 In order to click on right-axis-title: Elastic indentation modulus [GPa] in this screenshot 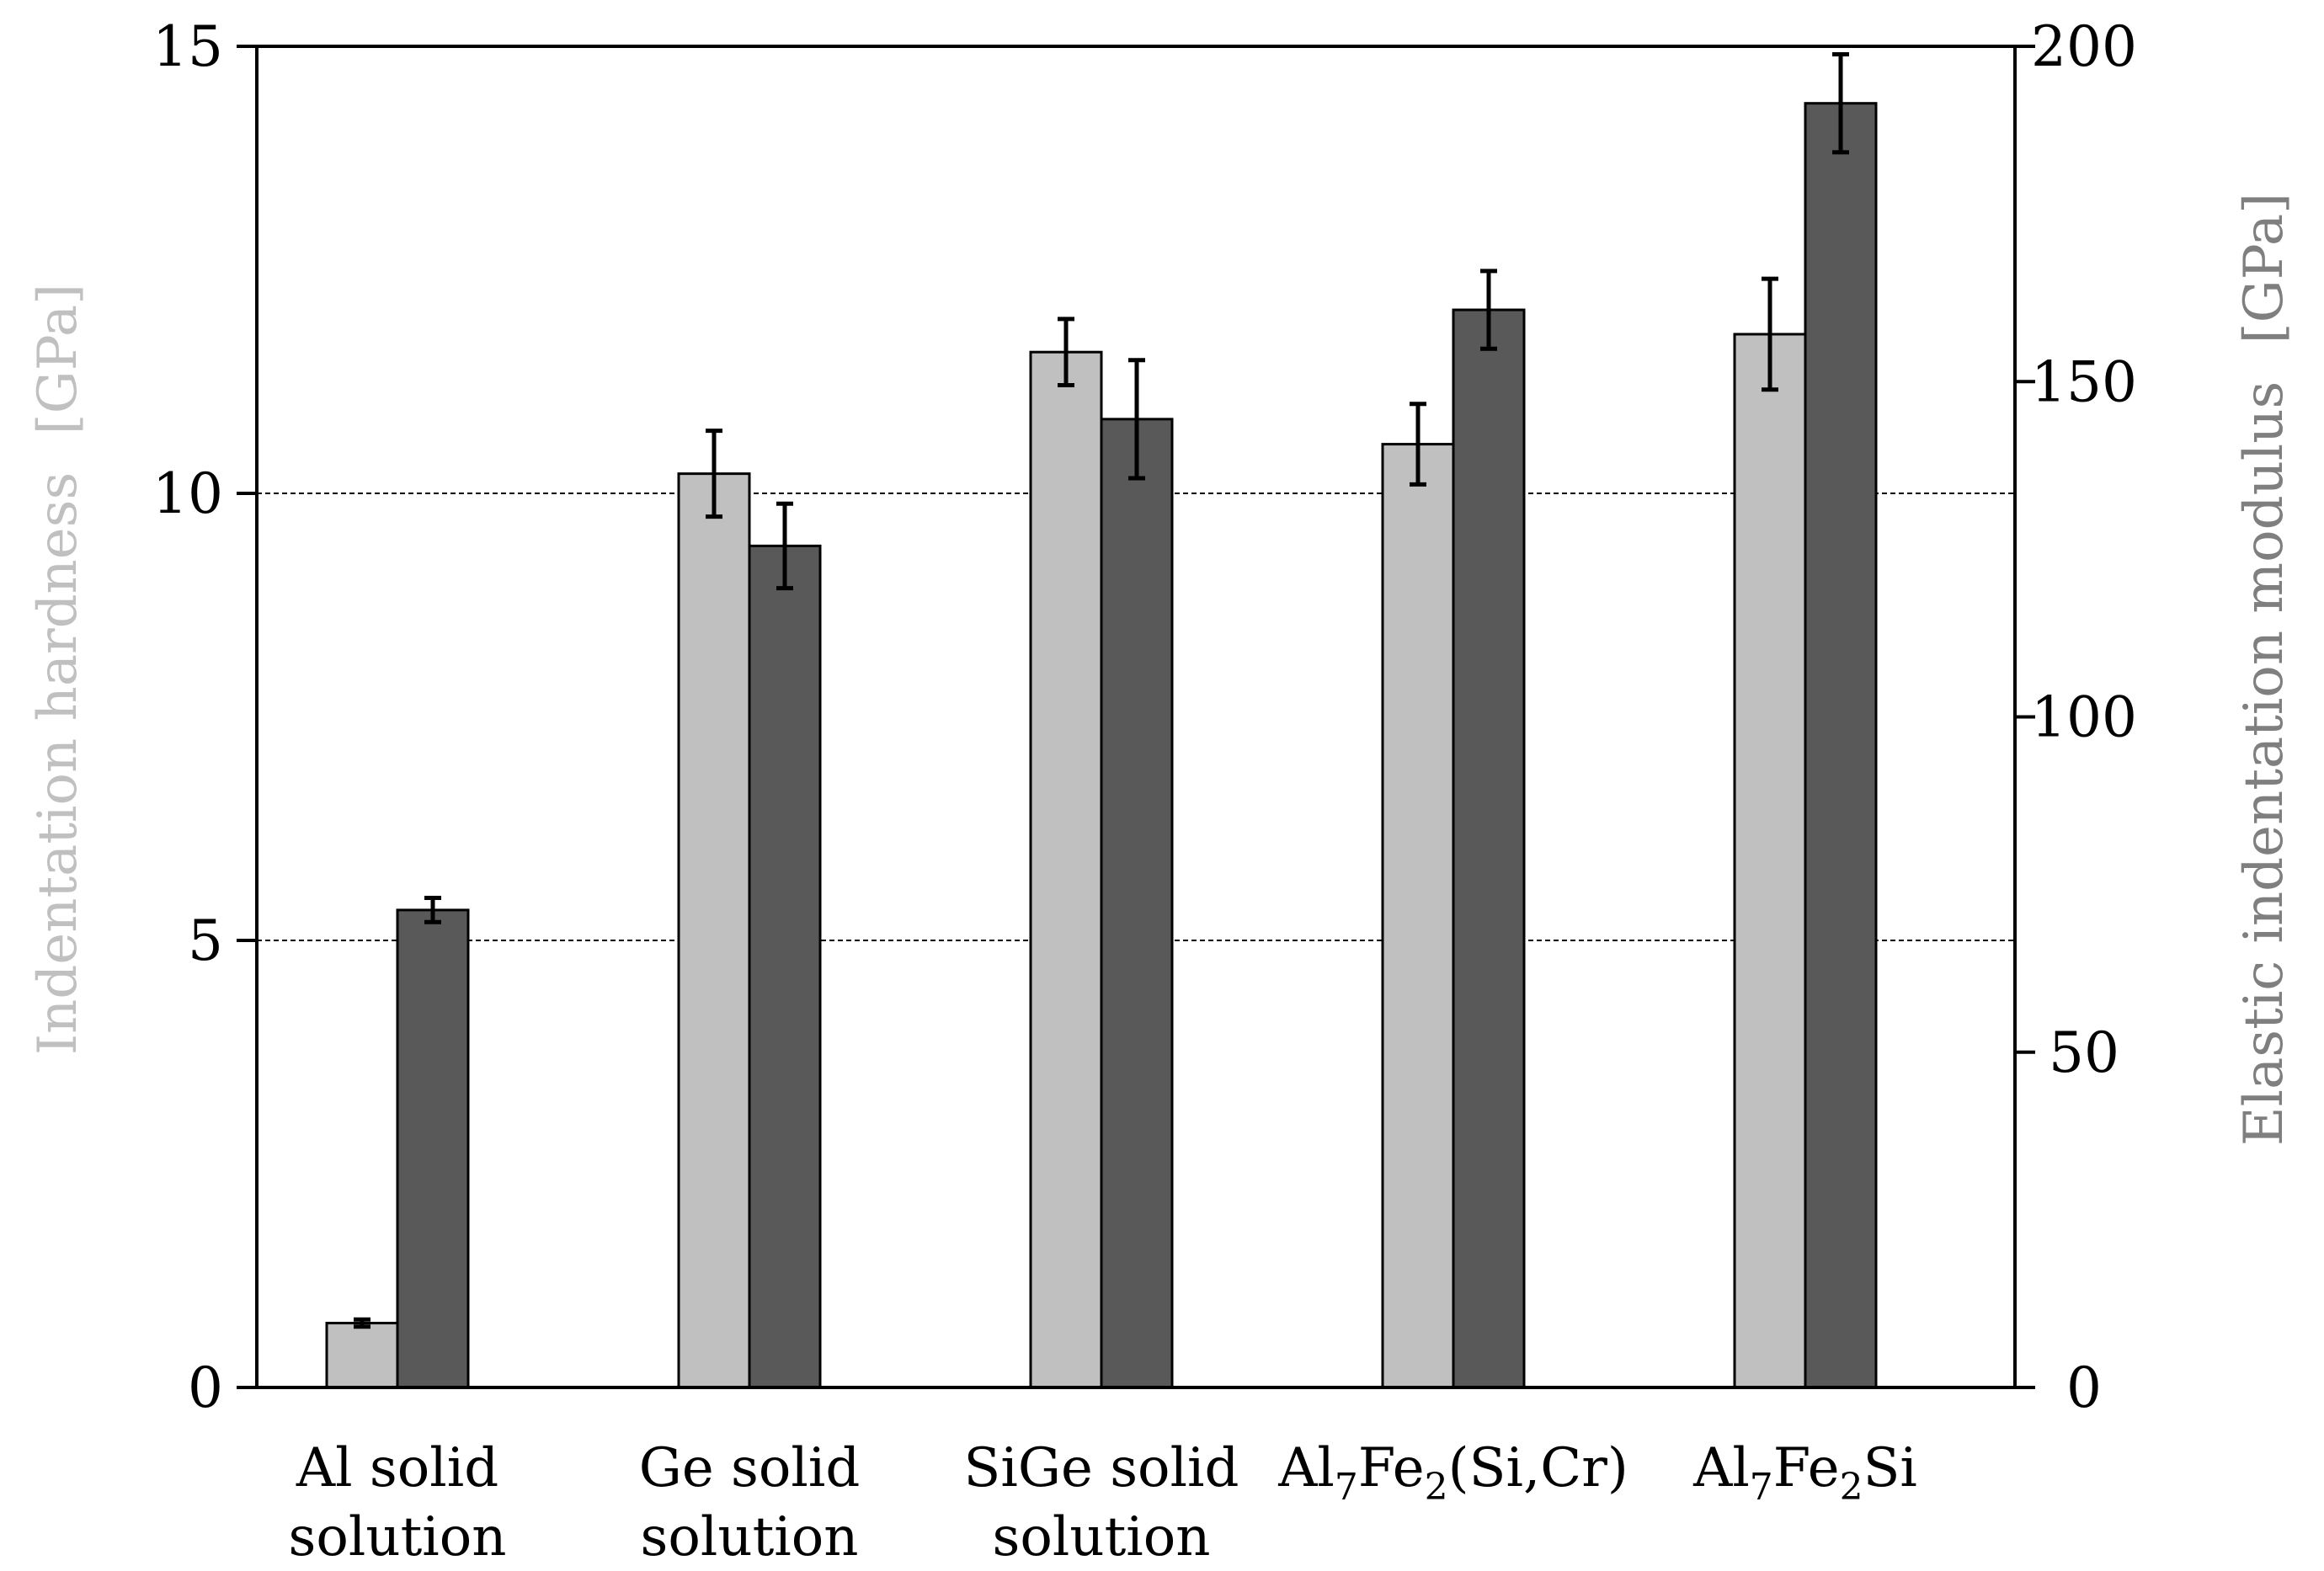, I will do `click(2264, 669)`.